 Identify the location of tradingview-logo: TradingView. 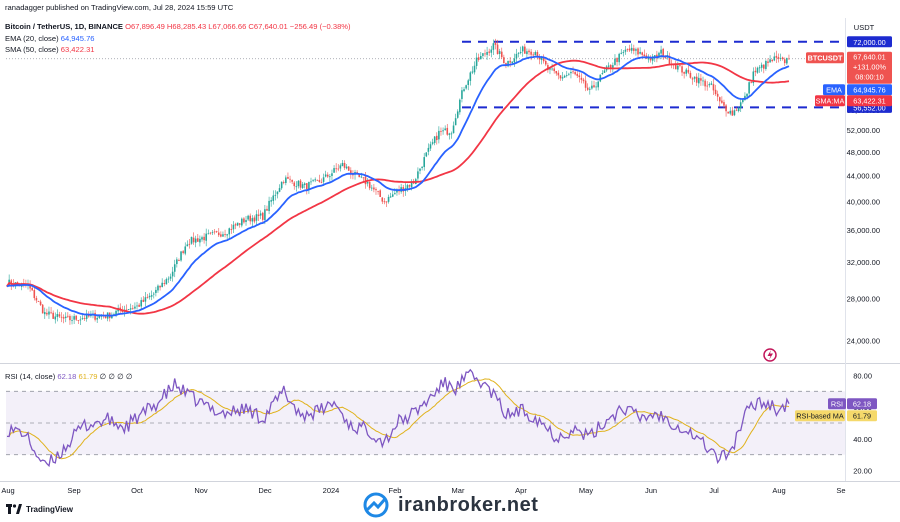
(39, 509).